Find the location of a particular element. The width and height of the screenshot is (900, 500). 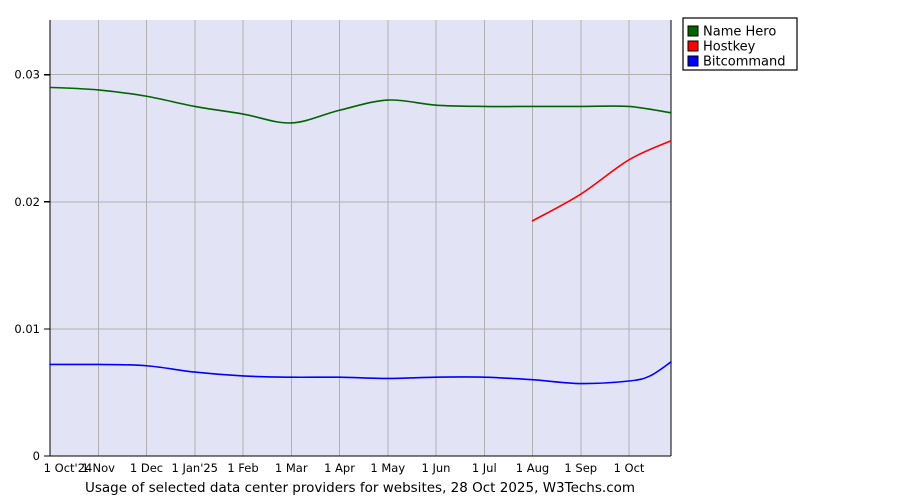

series-line-hostkey is located at coordinates (601, 180).